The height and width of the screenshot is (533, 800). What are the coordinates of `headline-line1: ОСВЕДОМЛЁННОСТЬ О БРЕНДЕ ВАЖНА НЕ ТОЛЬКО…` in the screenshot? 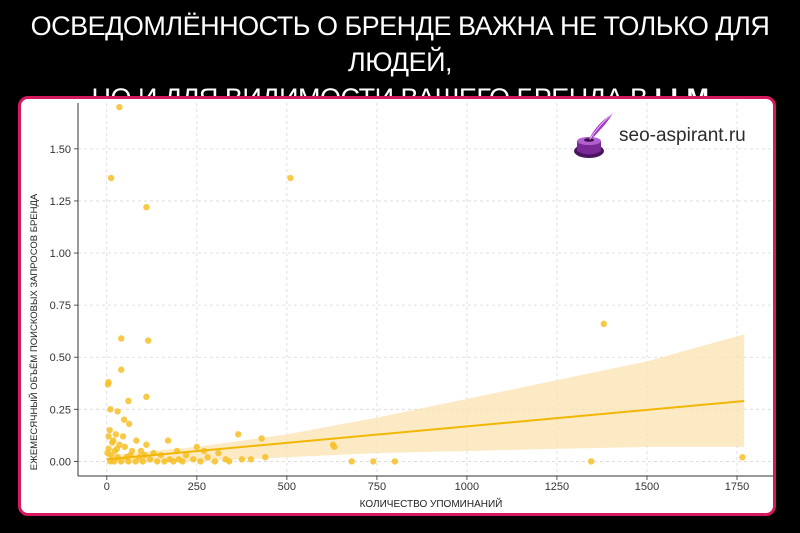 It's located at (400, 44).